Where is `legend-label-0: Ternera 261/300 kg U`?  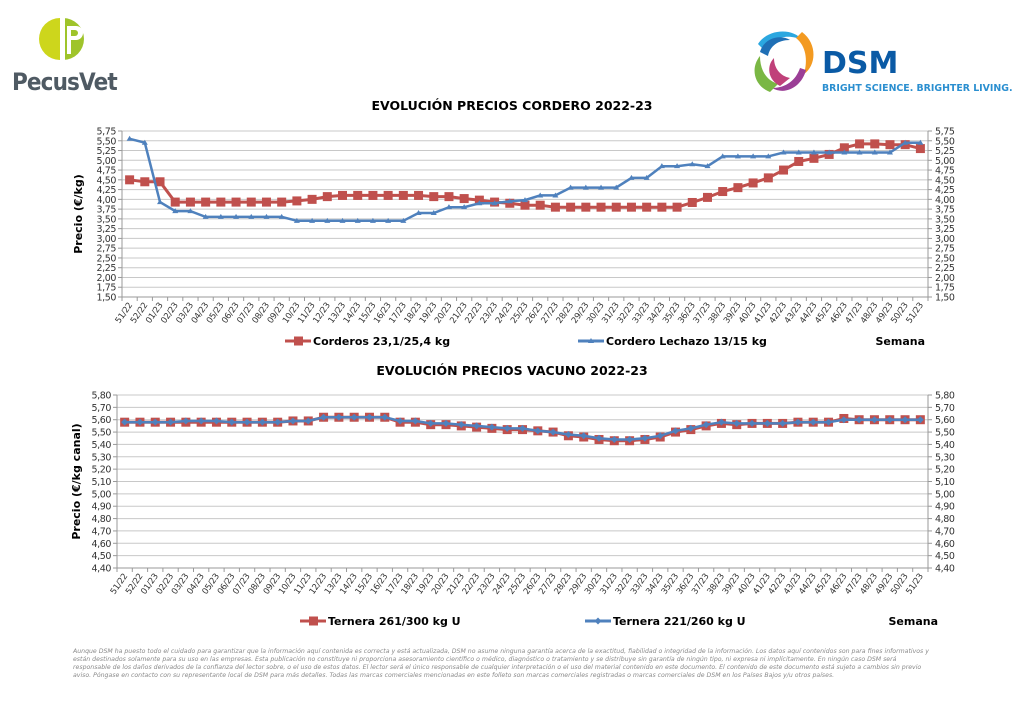 legend-label-0: Ternera 261/300 kg U is located at coordinates (394, 621).